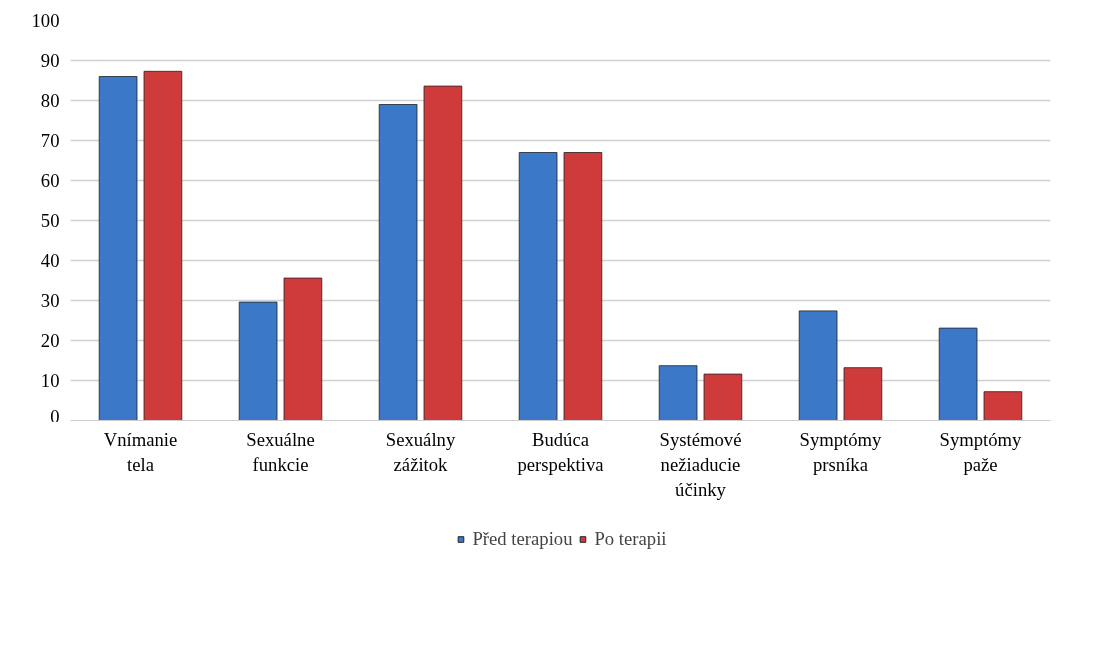 Image resolution: width=1115 pixels, height=654 pixels. I want to click on x-tick-label: Sexuálny zážitok, so click(420, 451).